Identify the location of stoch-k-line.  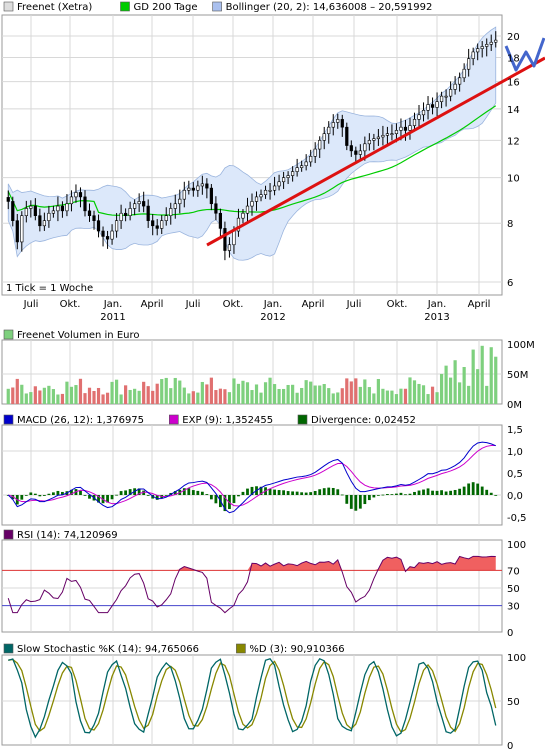
(252, 698).